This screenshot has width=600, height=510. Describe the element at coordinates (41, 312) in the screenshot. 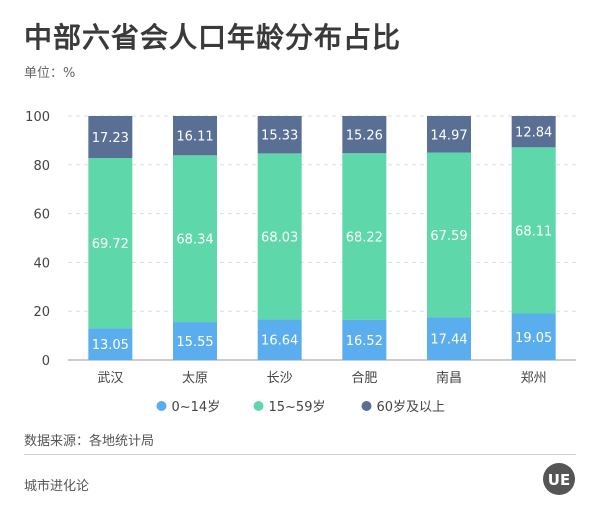

I see `y-tick-label: 20` at that location.